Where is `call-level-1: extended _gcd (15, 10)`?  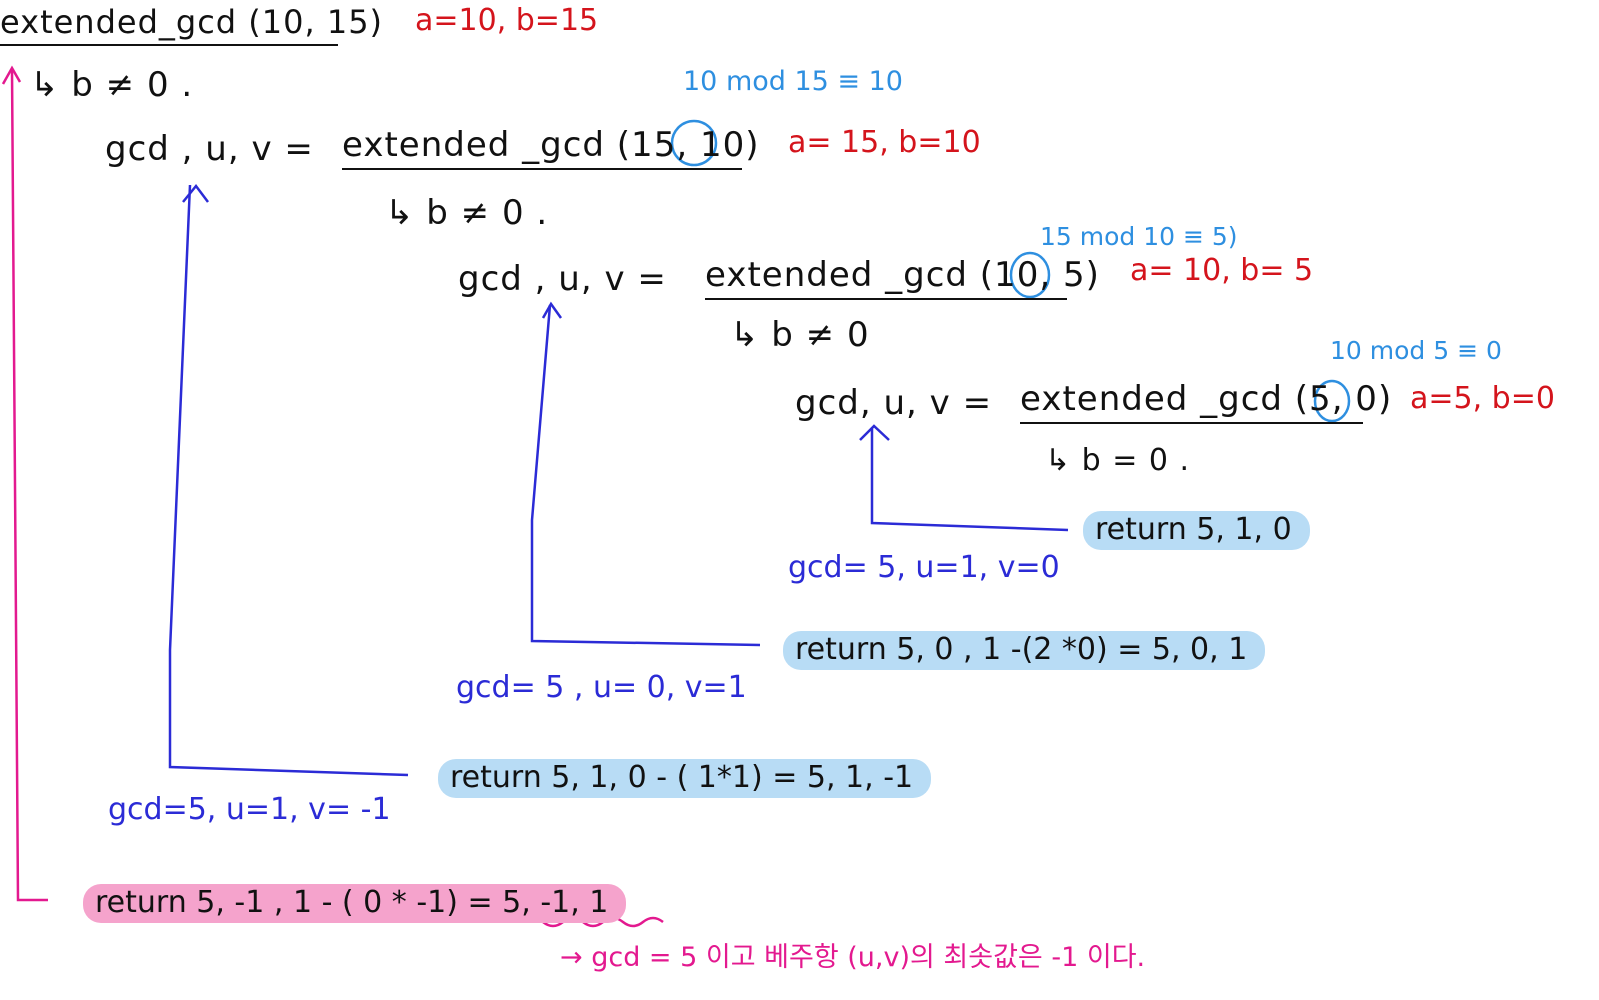
call-level-1: extended _gcd (15, 10) is located at coordinates (550, 149).